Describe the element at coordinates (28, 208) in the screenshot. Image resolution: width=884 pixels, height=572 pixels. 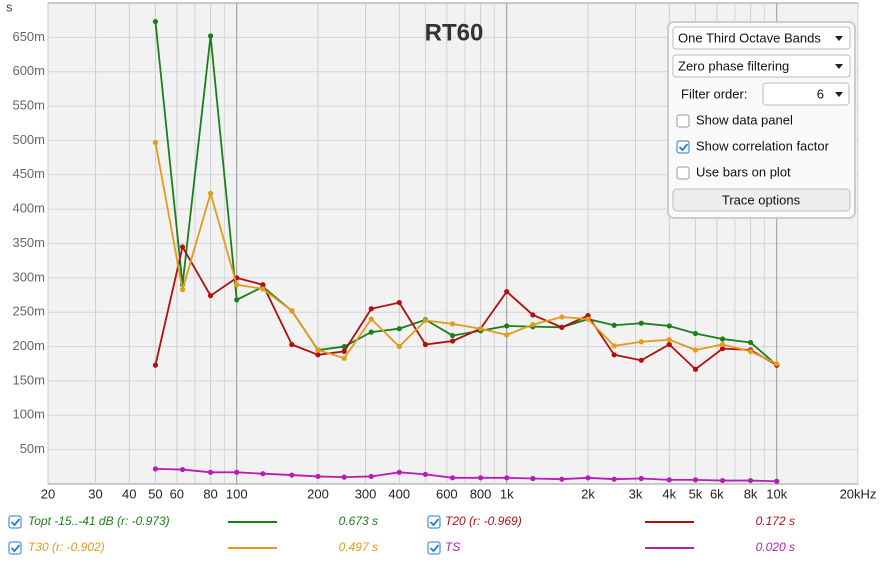
I see `y-tick-label: 400m` at that location.